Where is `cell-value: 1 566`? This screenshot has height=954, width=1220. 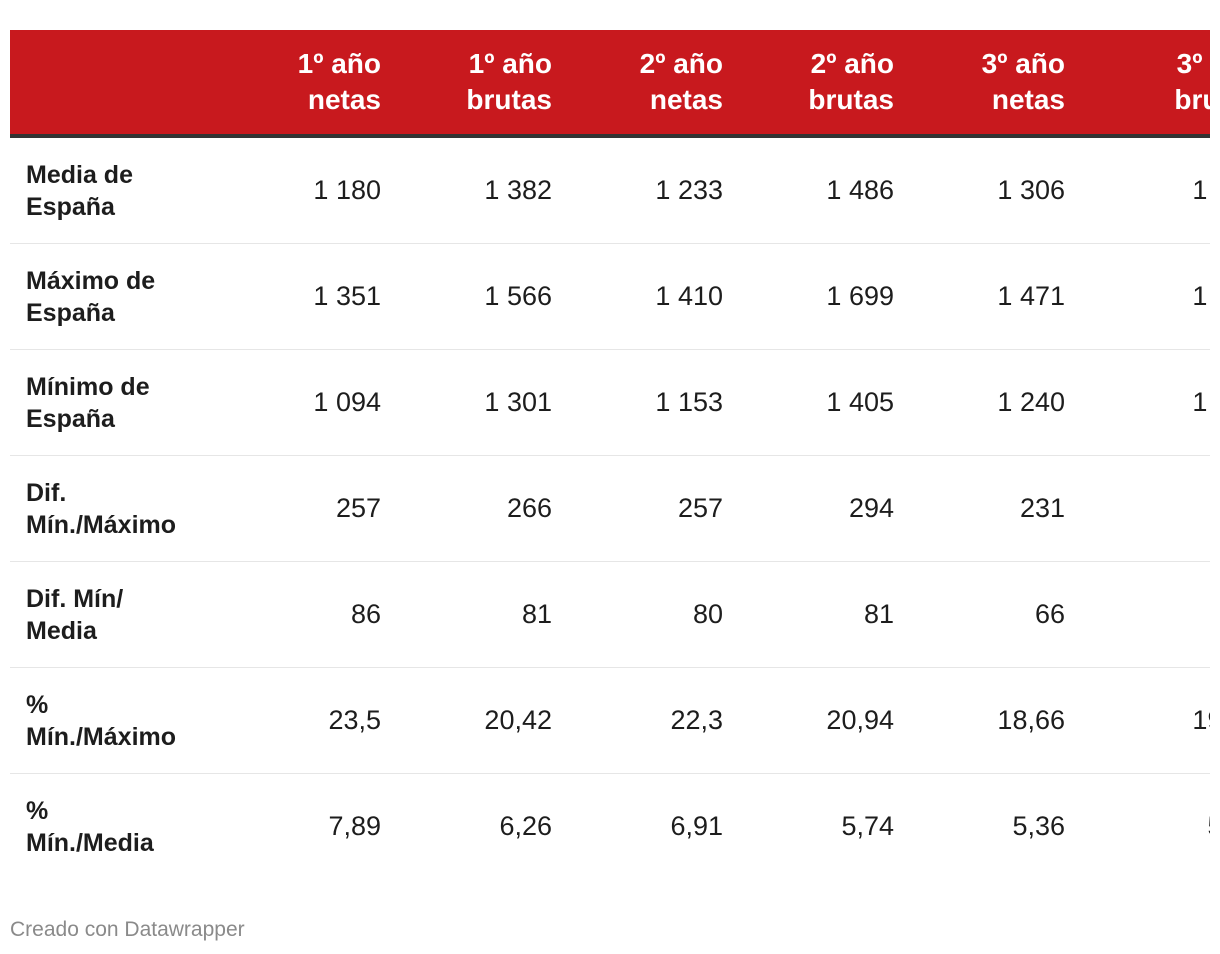
cell-value: 1 566 is located at coordinates (518, 296).